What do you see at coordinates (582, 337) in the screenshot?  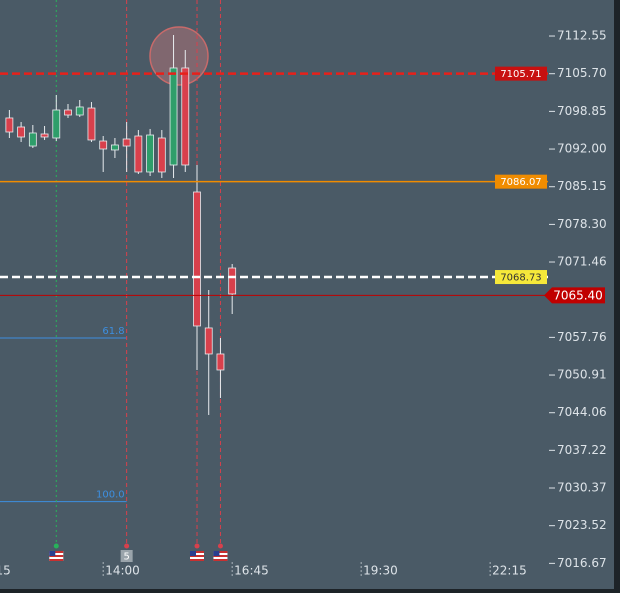 I see `y-tick-label: 7057.76` at bounding box center [582, 337].